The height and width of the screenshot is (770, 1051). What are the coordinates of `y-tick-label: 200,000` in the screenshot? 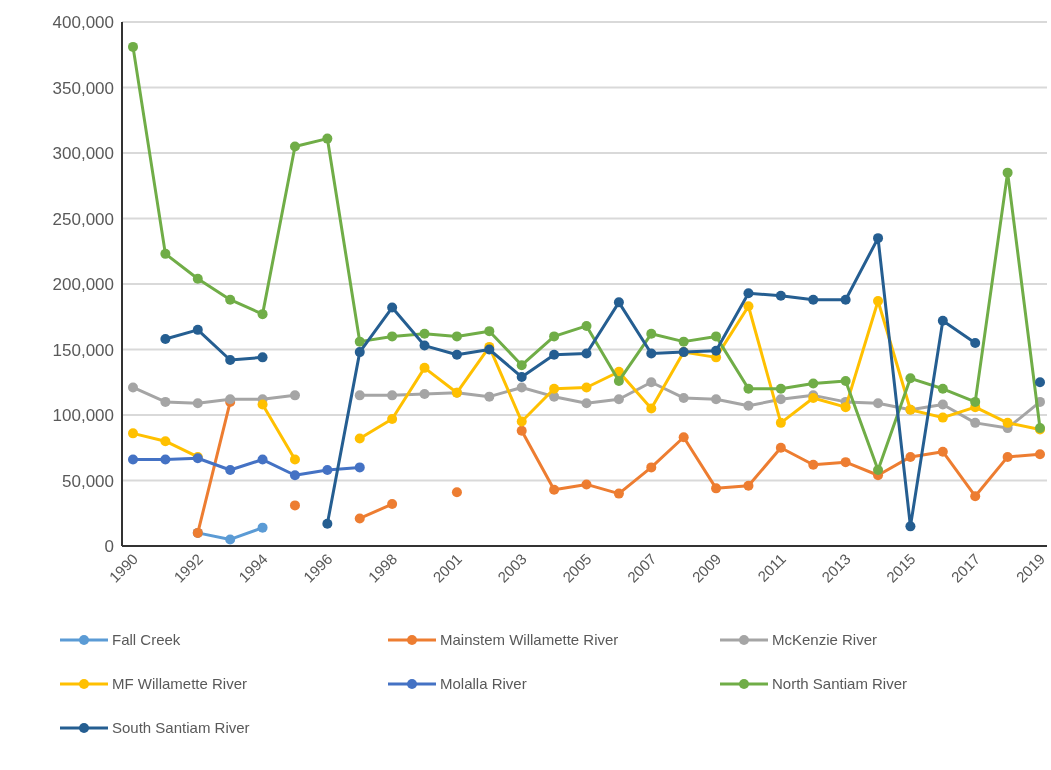 It's located at (83, 284).